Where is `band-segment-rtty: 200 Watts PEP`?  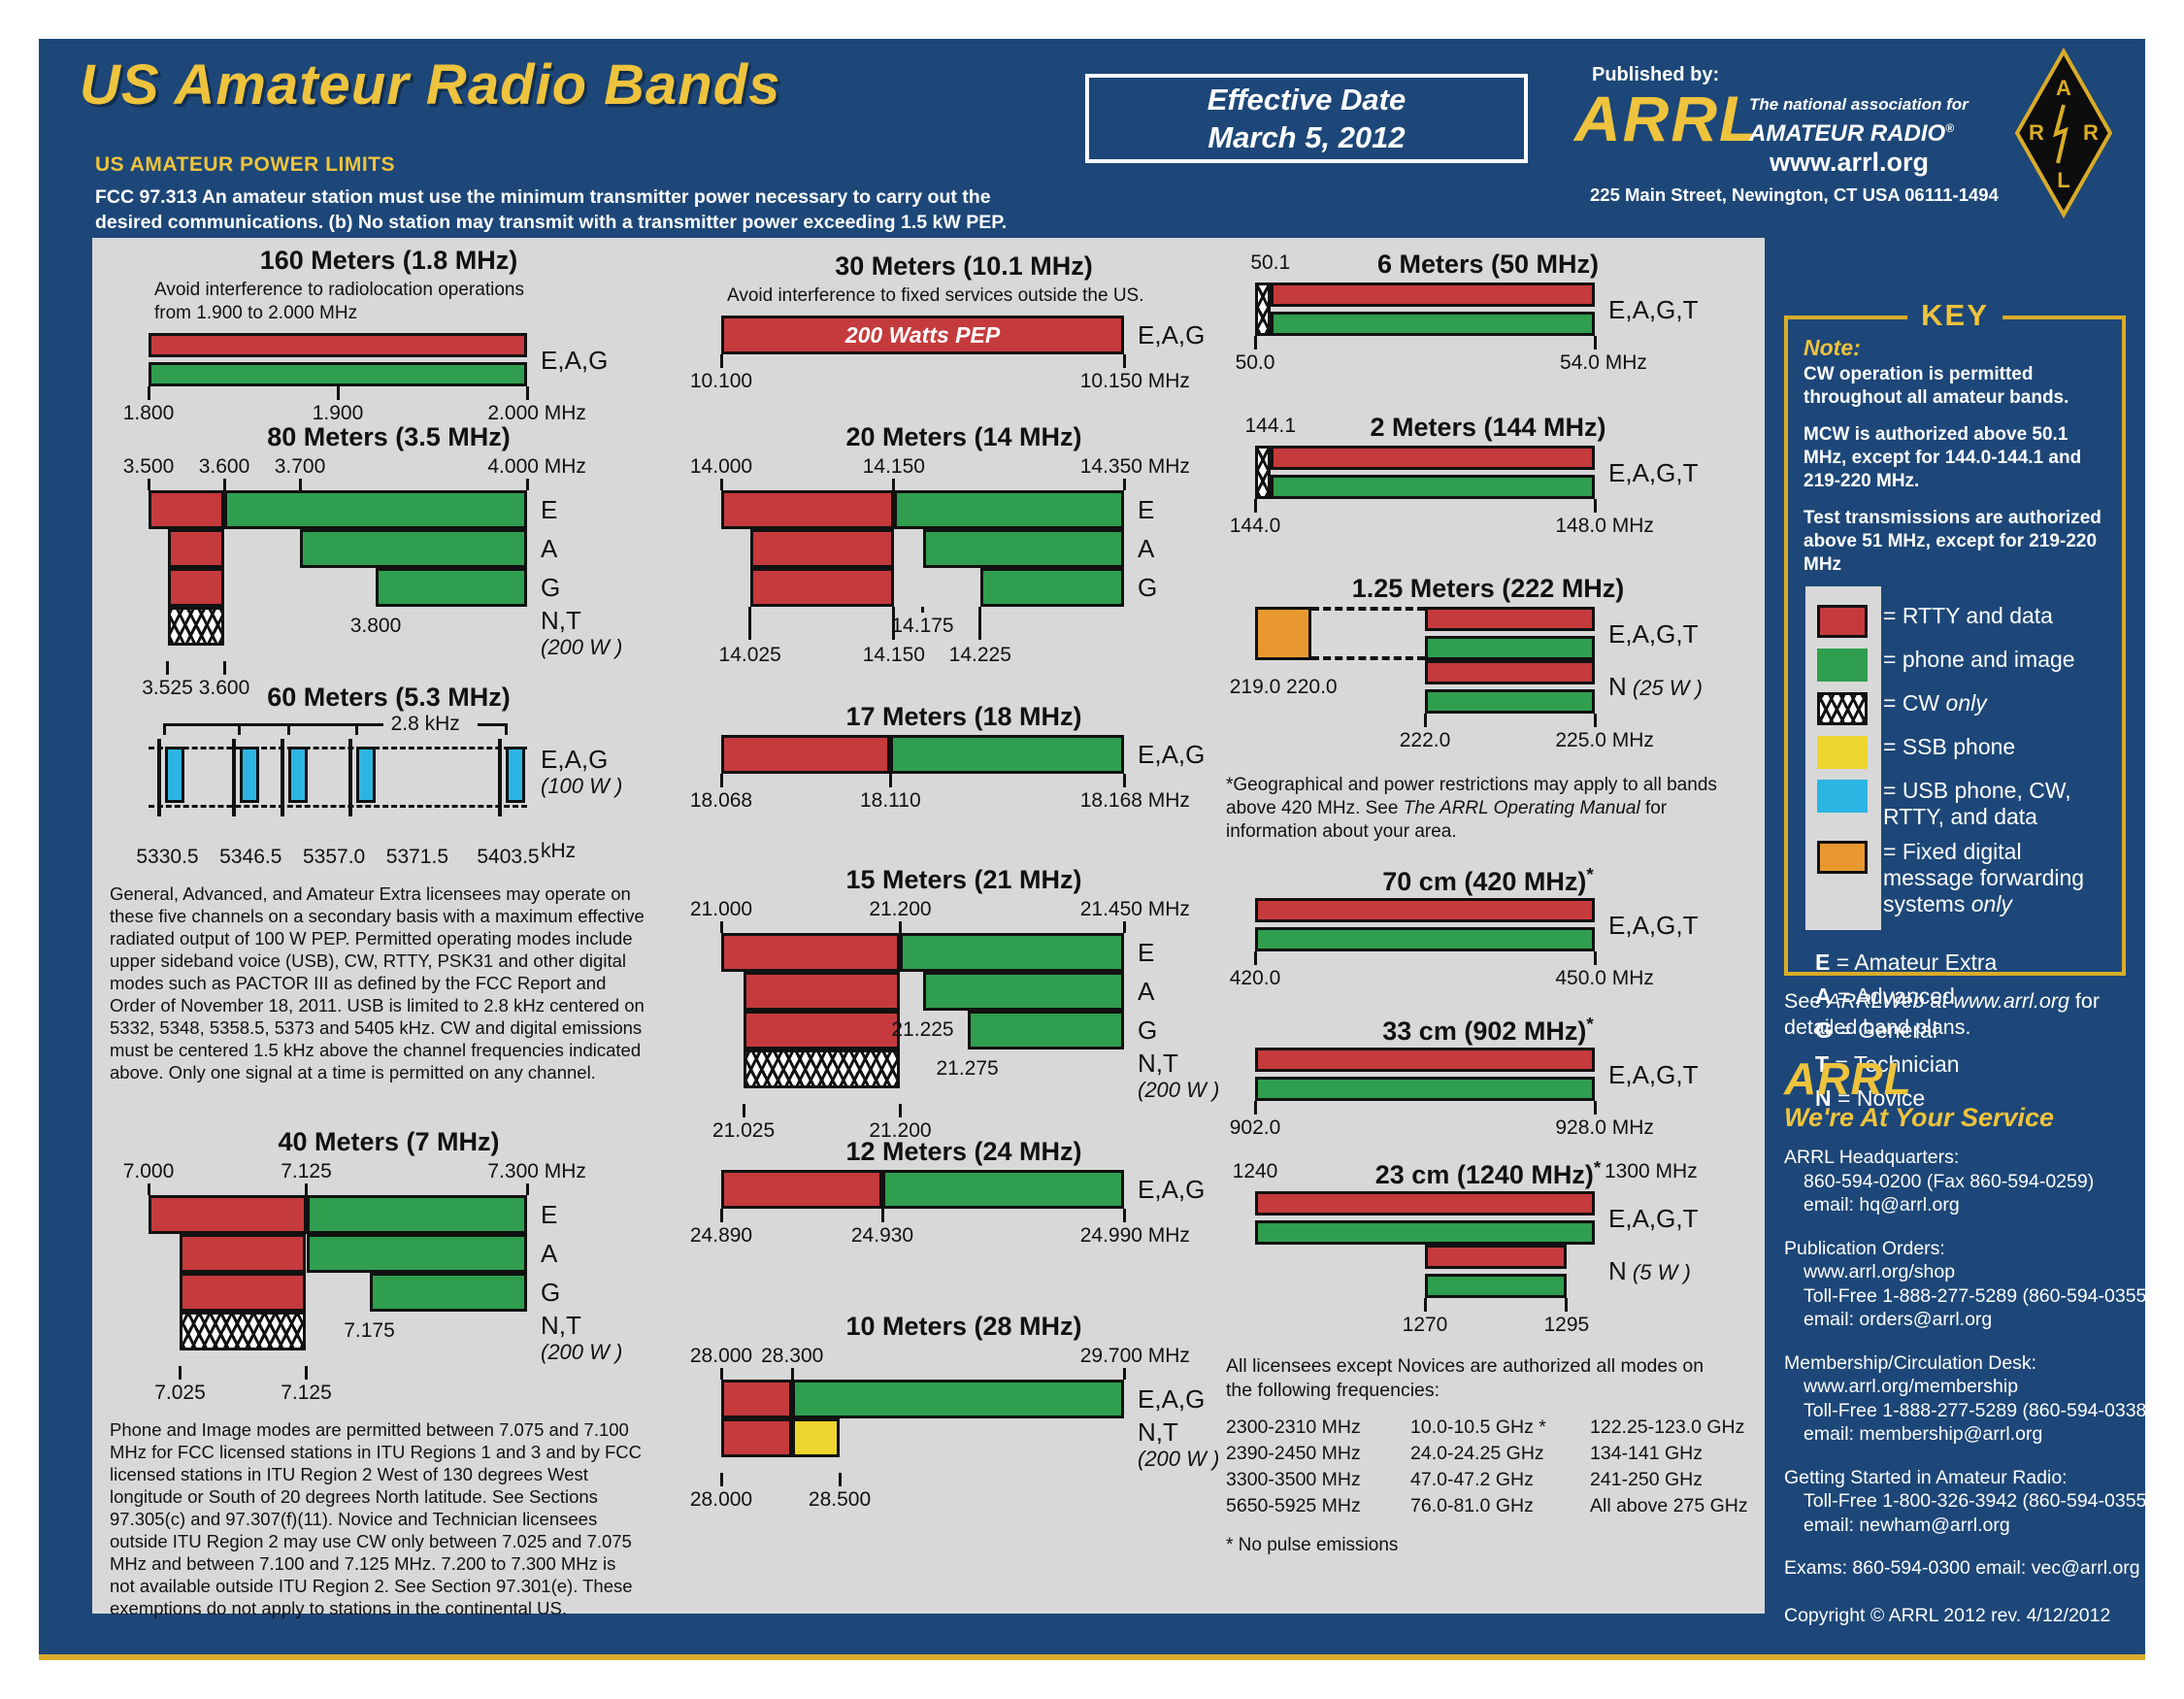 band-segment-rtty: 200 Watts PEP is located at coordinates (922, 335).